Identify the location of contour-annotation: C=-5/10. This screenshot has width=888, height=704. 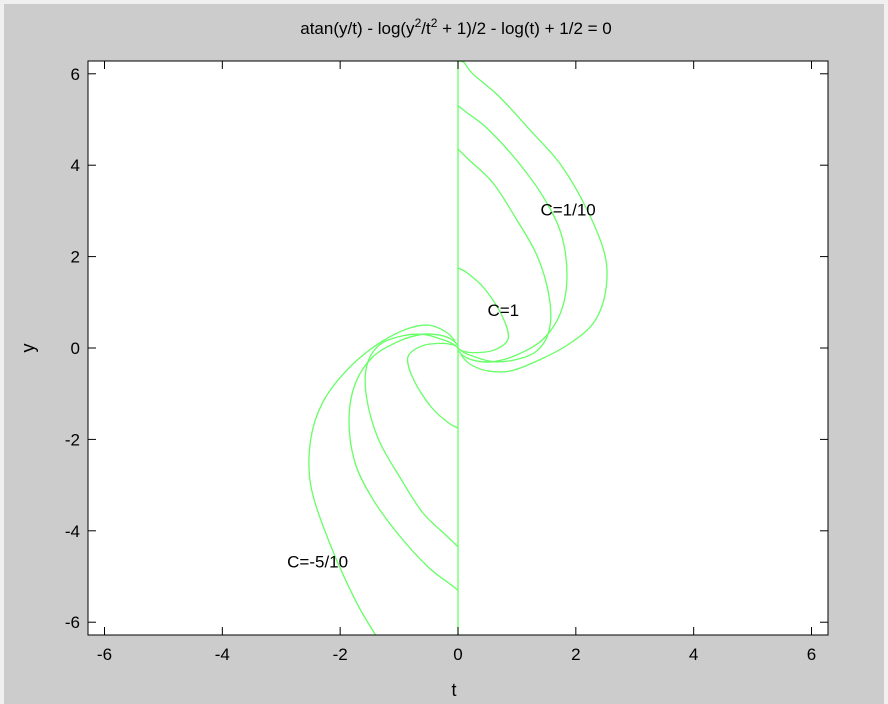
(317, 561).